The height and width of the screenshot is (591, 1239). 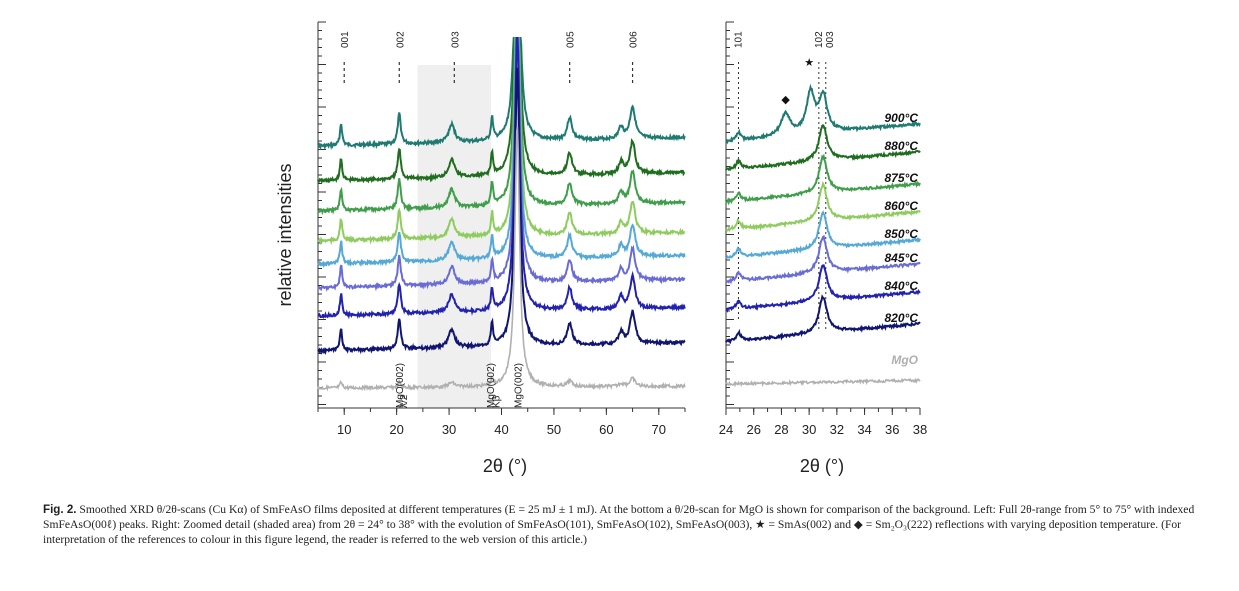 I want to click on left-tick-labels: 10 20 30 40 50 60 70, so click(x=501, y=429).